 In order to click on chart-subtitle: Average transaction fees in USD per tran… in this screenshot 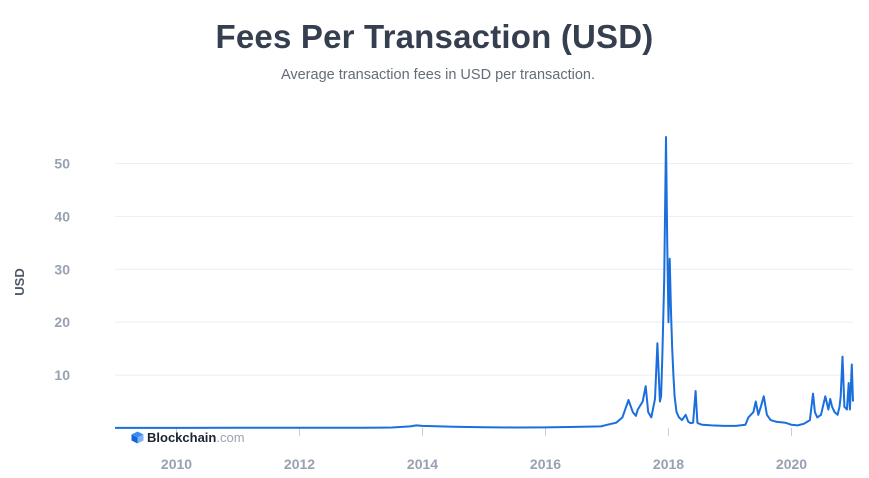, I will do `click(438, 75)`.